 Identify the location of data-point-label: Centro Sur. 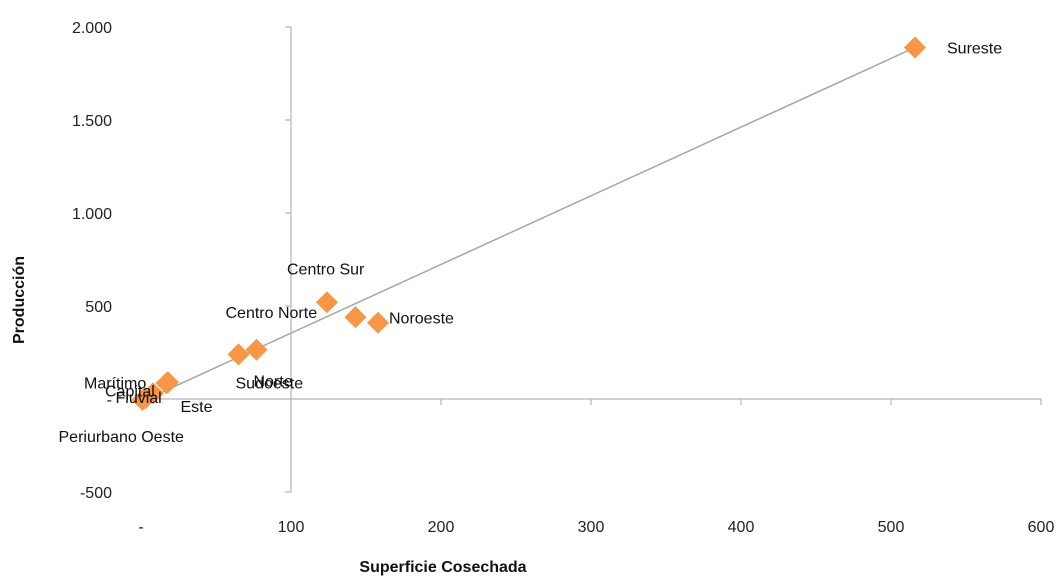
(326, 269).